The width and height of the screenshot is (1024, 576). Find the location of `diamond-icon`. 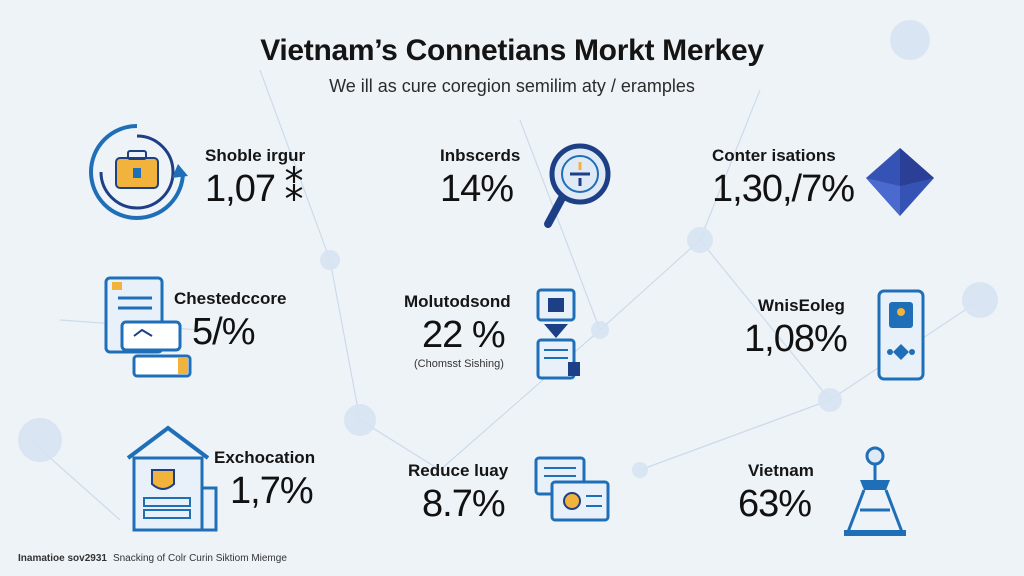

diamond-icon is located at coordinates (900, 182).